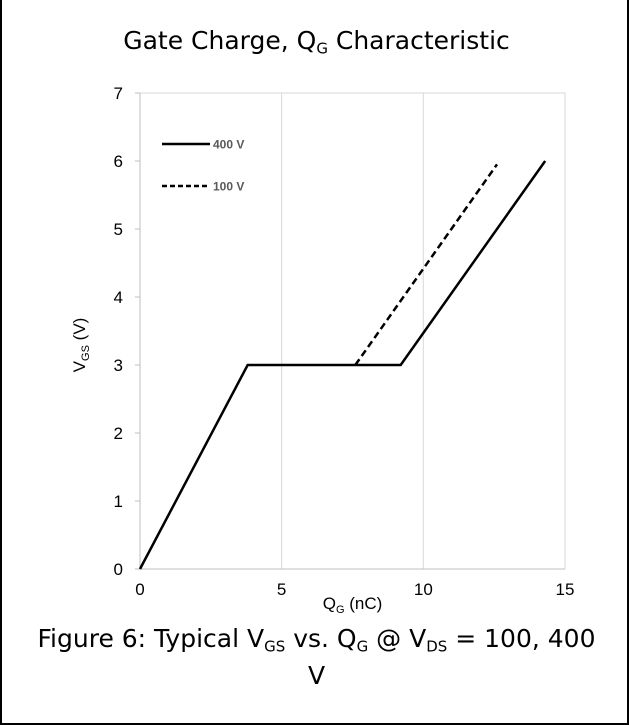  What do you see at coordinates (81, 345) in the screenshot?
I see `y-axis-label: VGS (V)` at bounding box center [81, 345].